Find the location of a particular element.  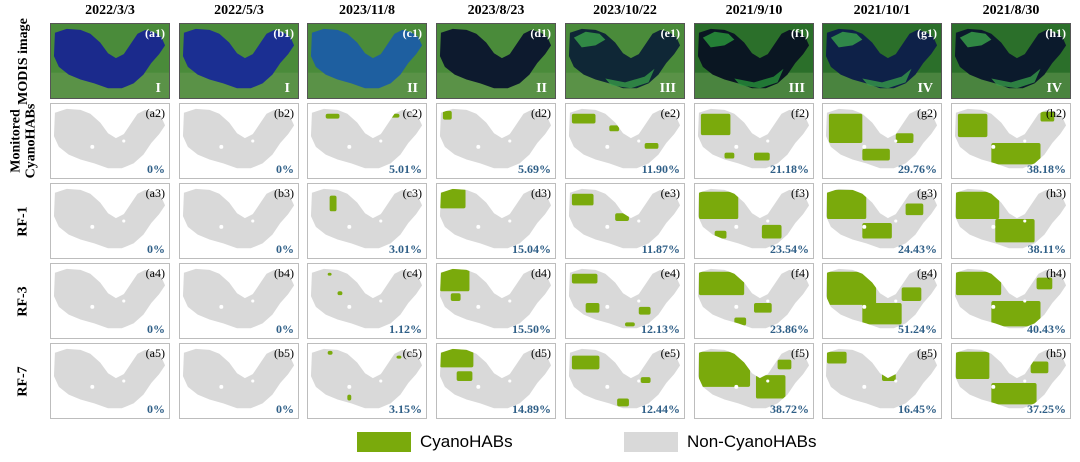

coverage-percent: 1.12% is located at coordinates (405, 329).